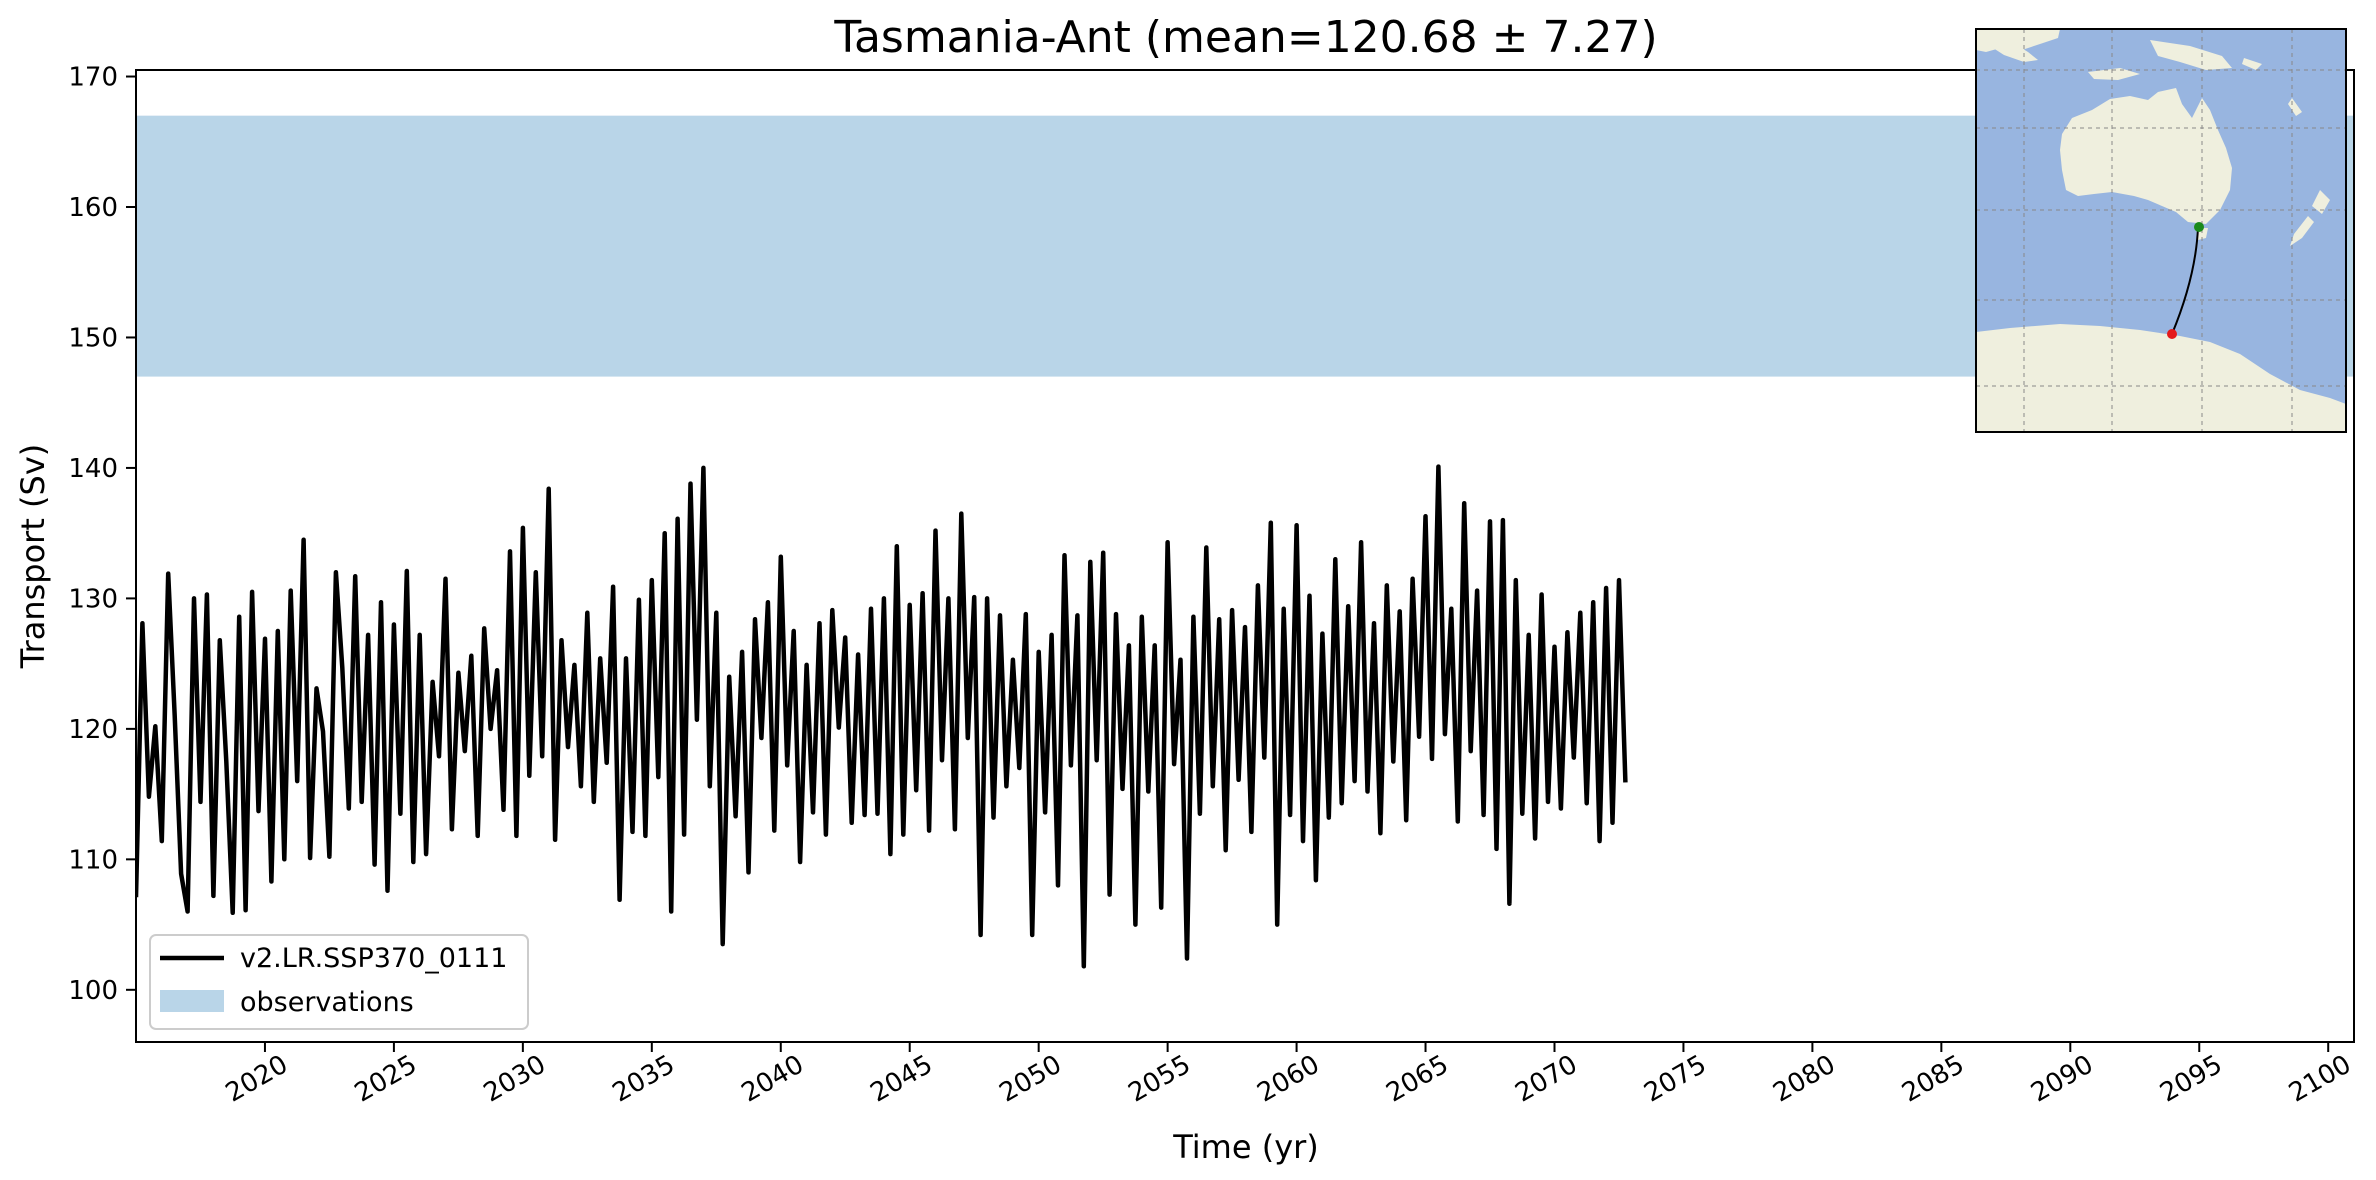 Image resolution: width=2376 pixels, height=1180 pixels. I want to click on y-tick-label: 150, so click(93, 338).